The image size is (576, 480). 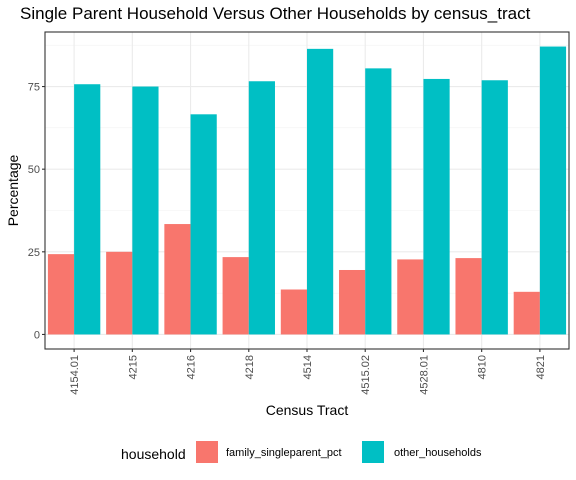 I want to click on x-tick-label: 4514, so click(x=308, y=367).